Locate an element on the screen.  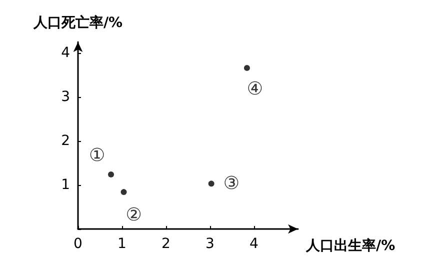
x-axis-title: 人口出生率/% is located at coordinates (350, 245).